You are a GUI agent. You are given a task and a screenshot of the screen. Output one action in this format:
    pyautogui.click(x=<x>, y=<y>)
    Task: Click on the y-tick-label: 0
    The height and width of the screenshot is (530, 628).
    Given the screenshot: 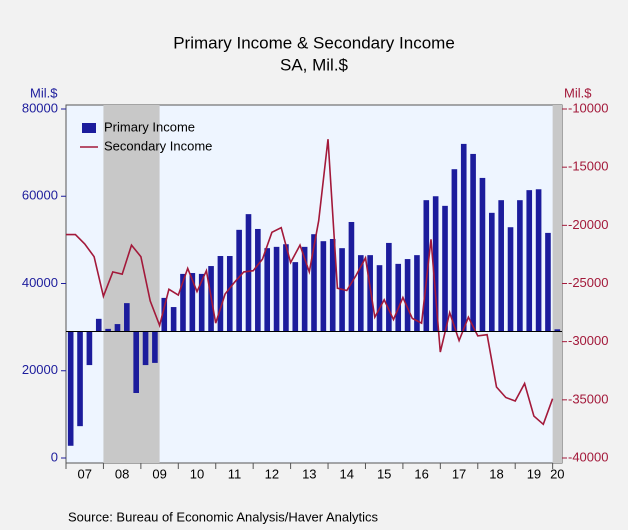 What is the action you would take?
    pyautogui.click(x=54, y=456)
    